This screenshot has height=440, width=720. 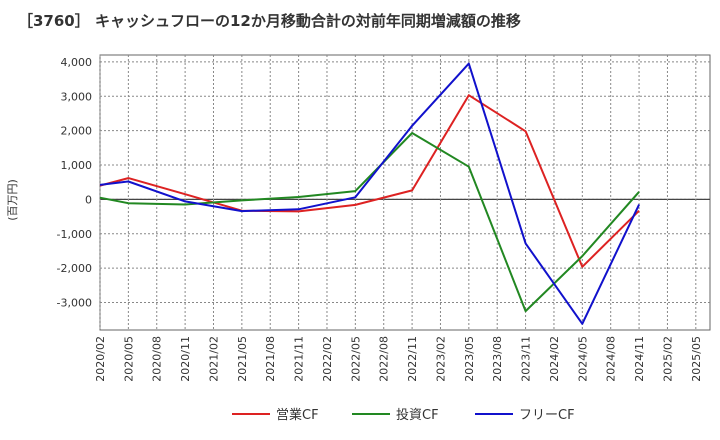 I want to click on x-tick-label: 2021/08, so click(x=270, y=359).